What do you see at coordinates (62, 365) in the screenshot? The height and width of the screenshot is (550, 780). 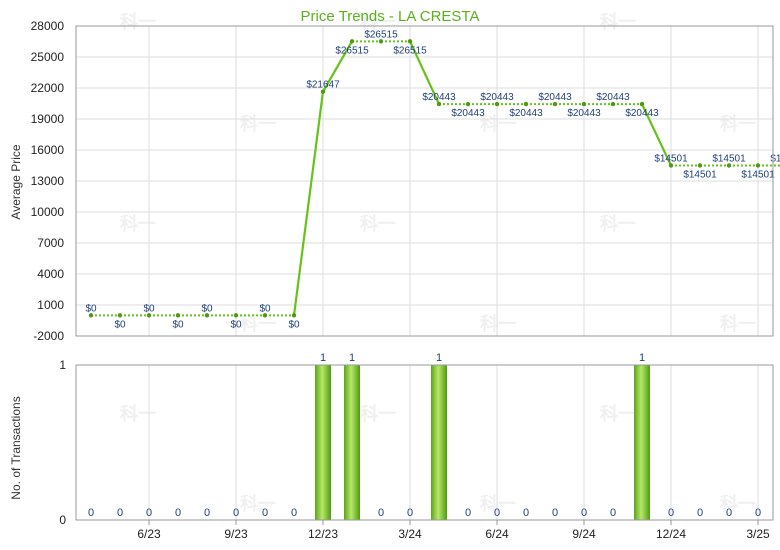 I see `tx-y-tick-1: 1` at bounding box center [62, 365].